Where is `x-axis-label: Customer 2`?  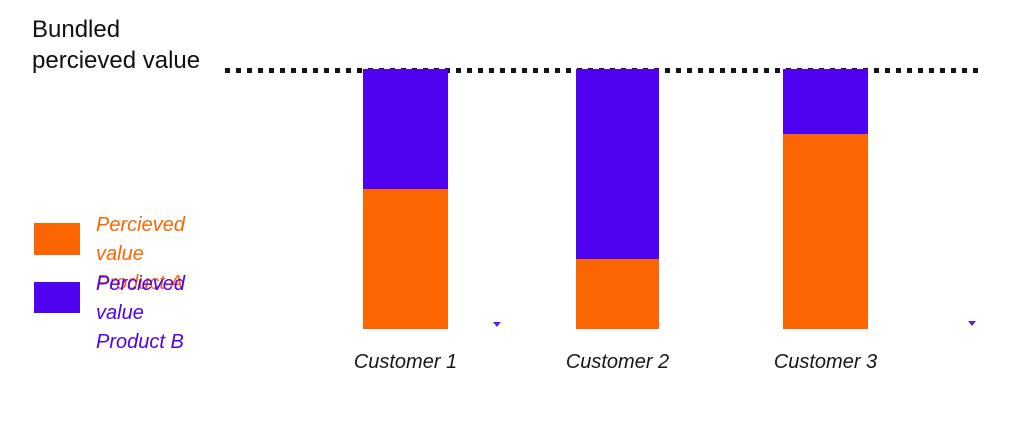 x-axis-label: Customer 2 is located at coordinates (617, 362).